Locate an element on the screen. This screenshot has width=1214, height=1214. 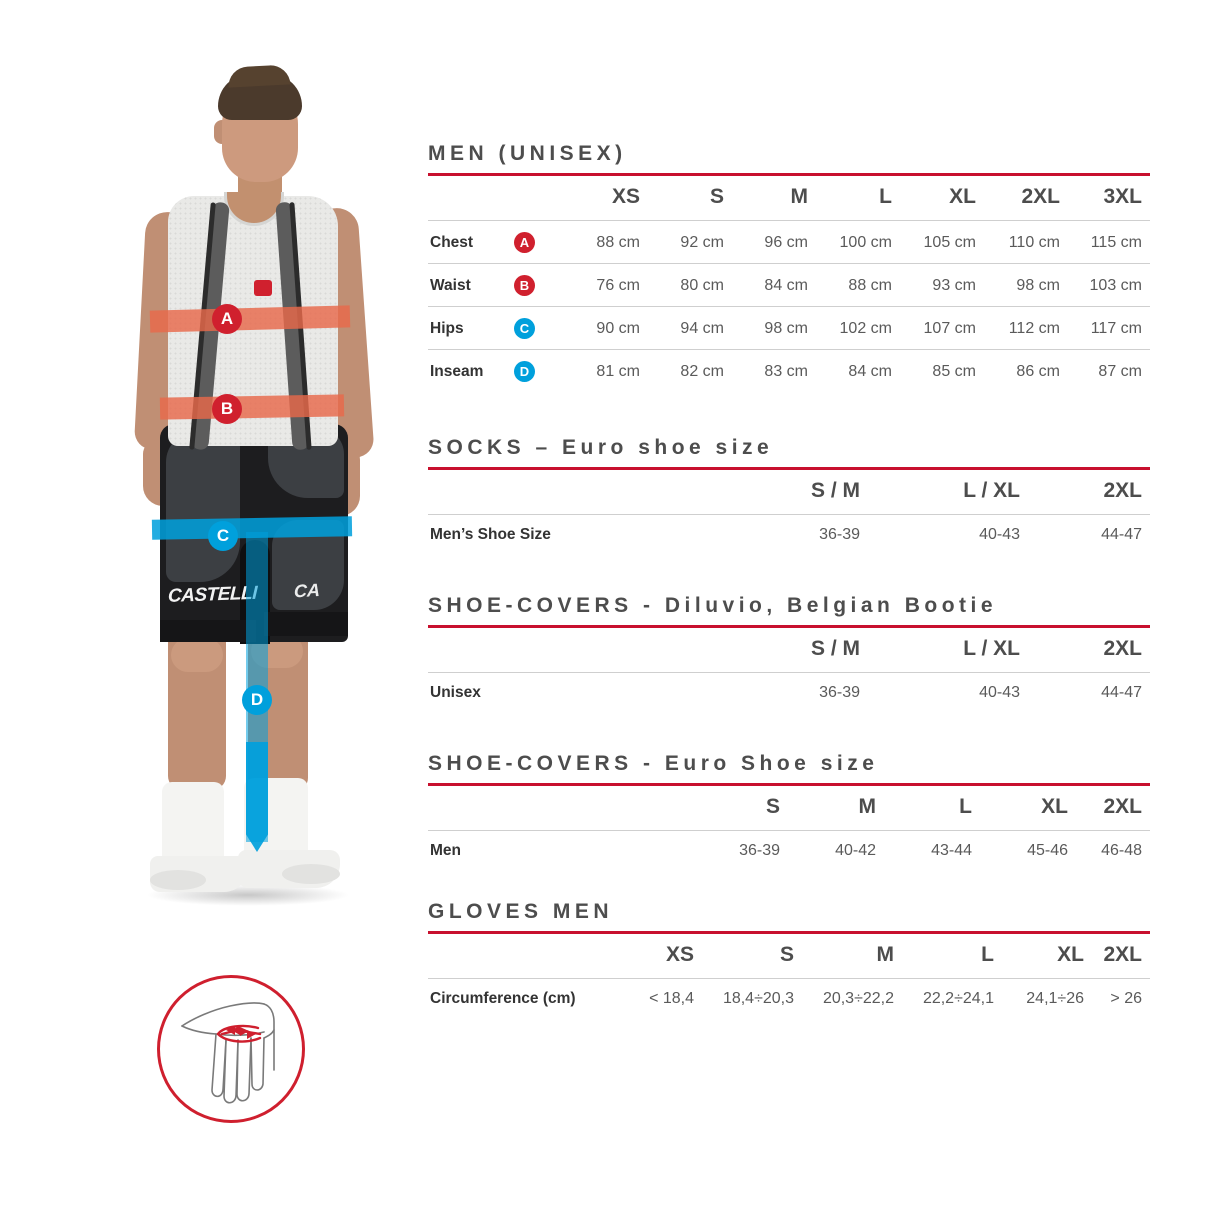
section-title-gloves-men: GLOVES MEN is located at coordinates (521, 911).